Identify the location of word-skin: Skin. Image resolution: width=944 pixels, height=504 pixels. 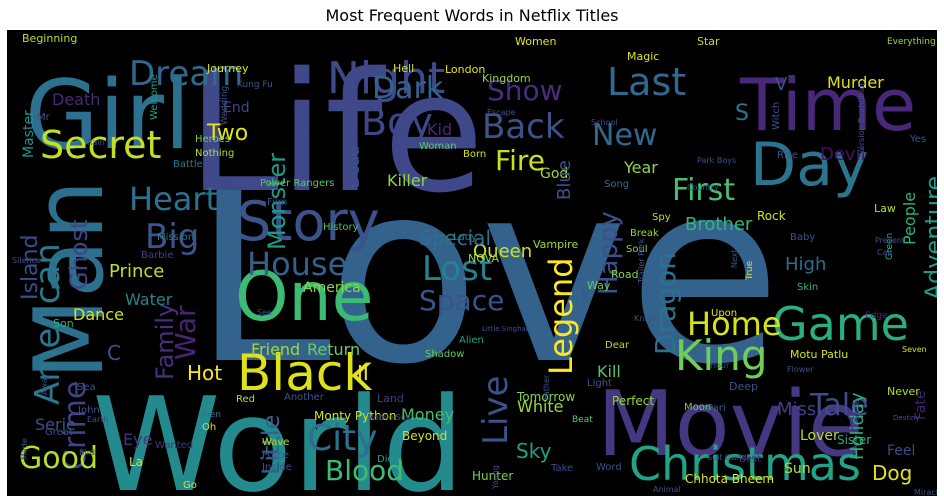
(807, 287).